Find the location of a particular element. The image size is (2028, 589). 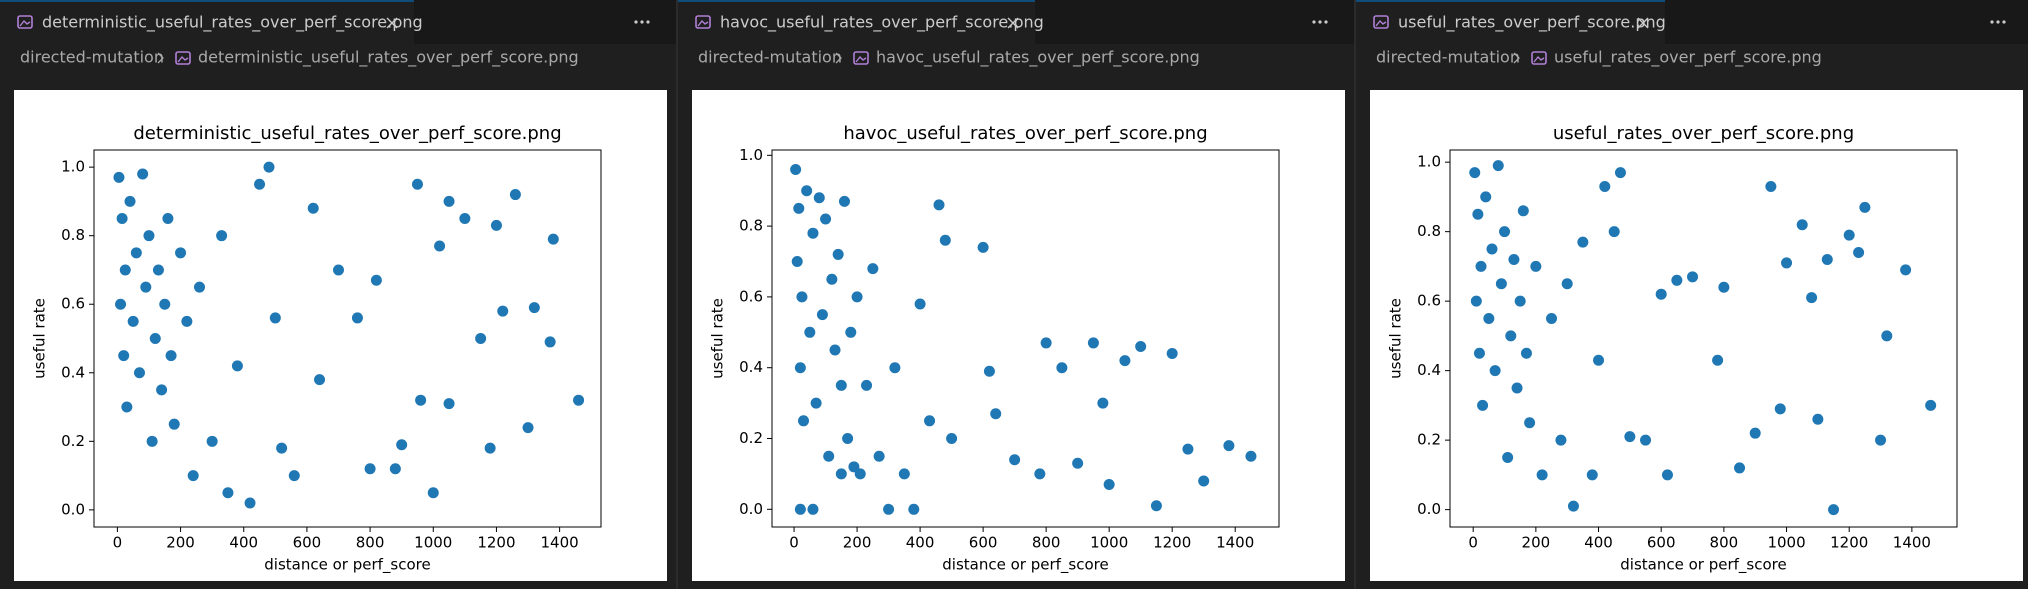

x-axis-label: distance or perf_score is located at coordinates (347, 565).